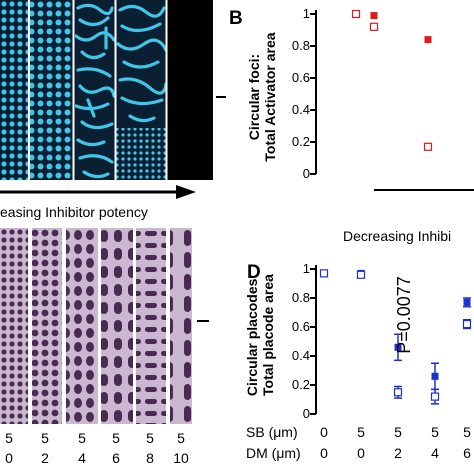  Describe the element at coordinates (74, 212) in the screenshot. I see `potency-caption: easing Inhibitor potency` at that location.